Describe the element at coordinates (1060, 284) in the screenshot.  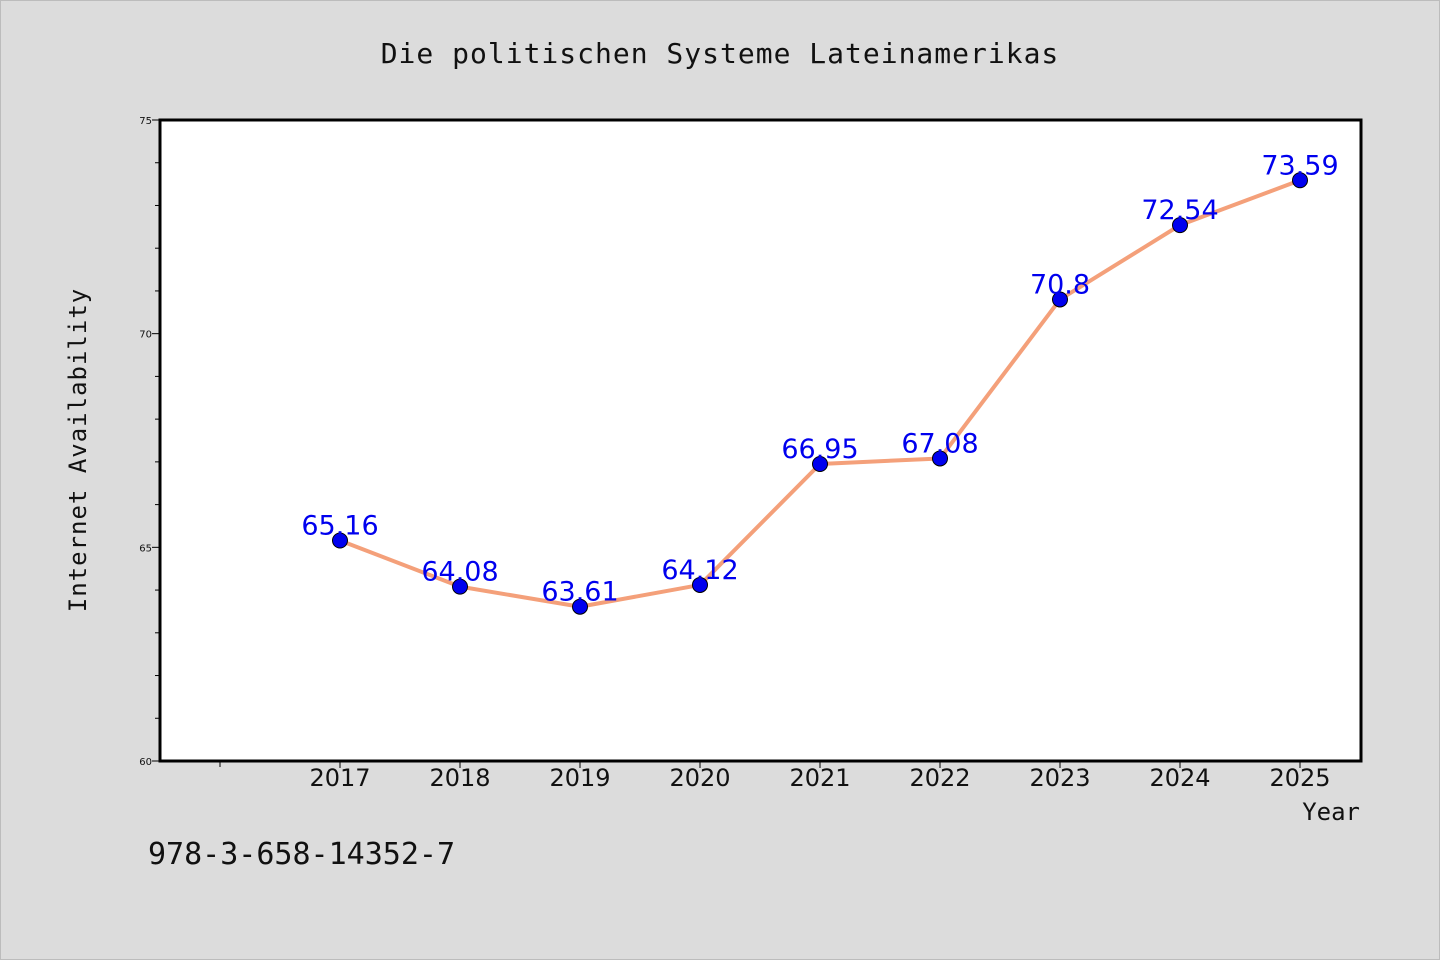
I see `data-label: 70.8` at that location.